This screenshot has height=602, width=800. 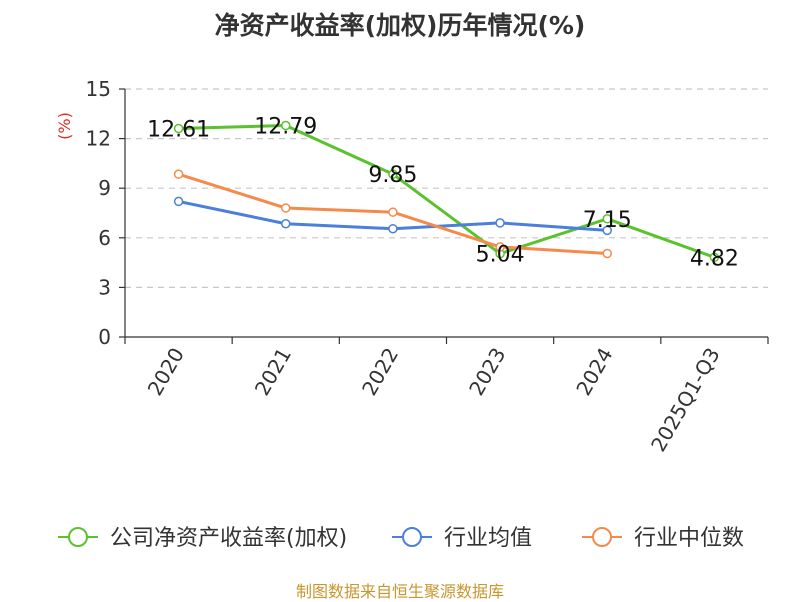 I want to click on source-footer: 制图数据来自恒生聚源数据库, so click(x=399, y=591).